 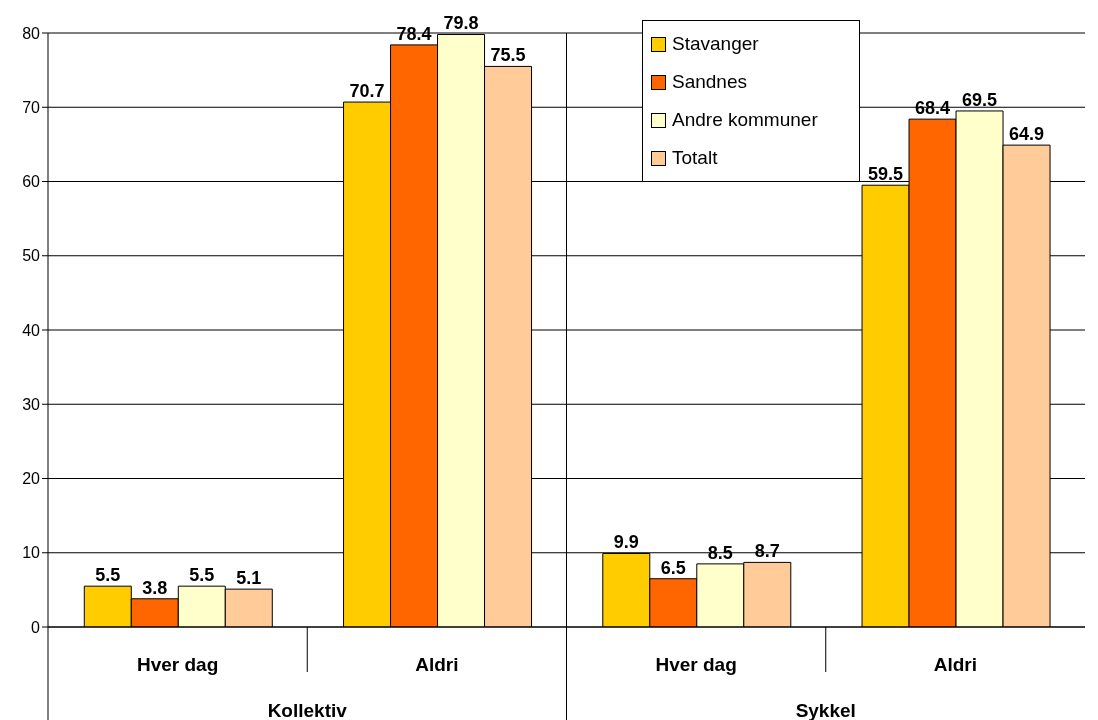 What do you see at coordinates (715, 44) in the screenshot?
I see `legend-label: Stavanger` at bounding box center [715, 44].